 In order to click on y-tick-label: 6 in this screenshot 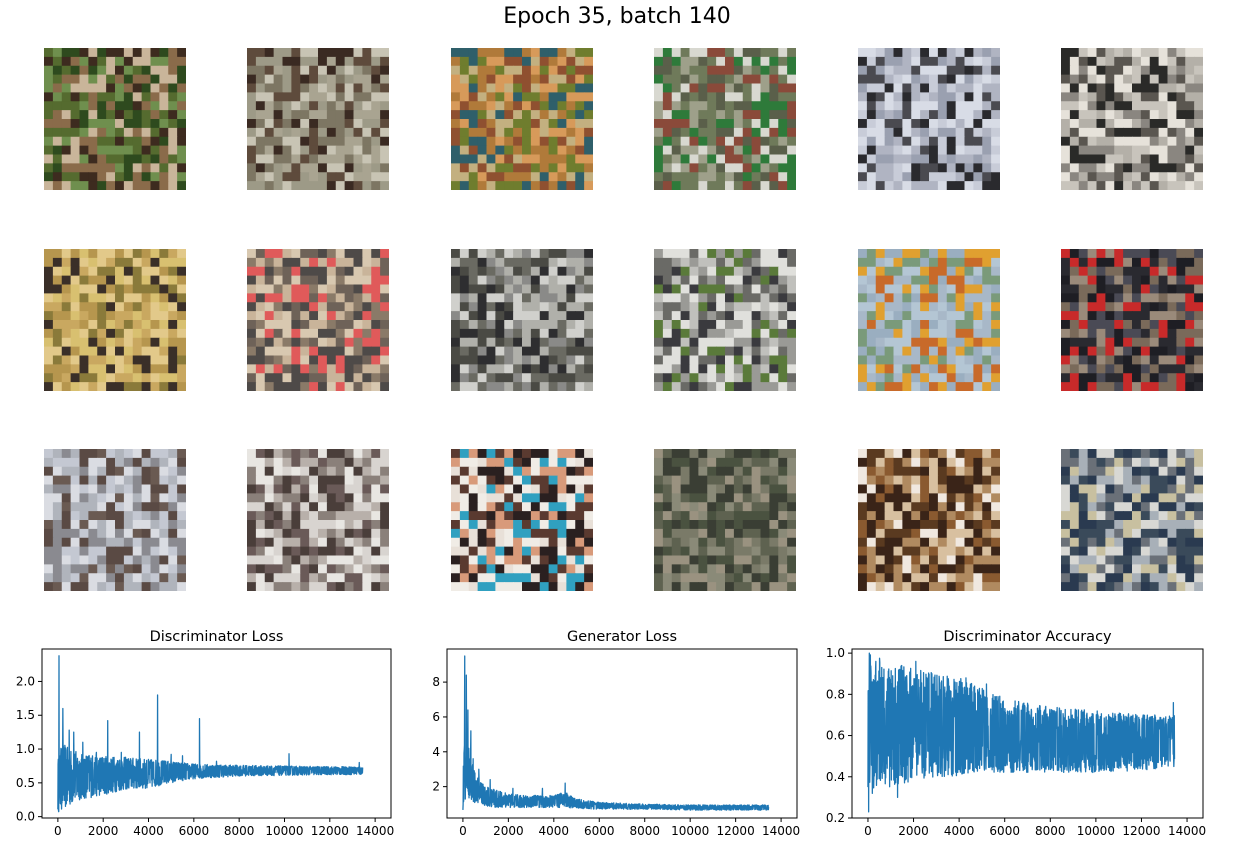, I will do `click(436, 717)`.